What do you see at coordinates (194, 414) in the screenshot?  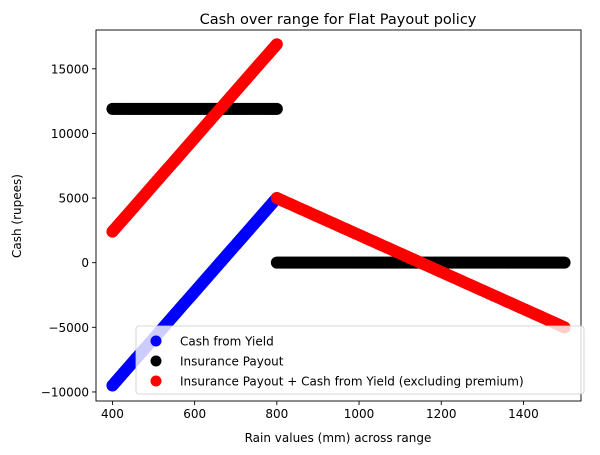 I see `x-tick-label: 600` at bounding box center [194, 414].